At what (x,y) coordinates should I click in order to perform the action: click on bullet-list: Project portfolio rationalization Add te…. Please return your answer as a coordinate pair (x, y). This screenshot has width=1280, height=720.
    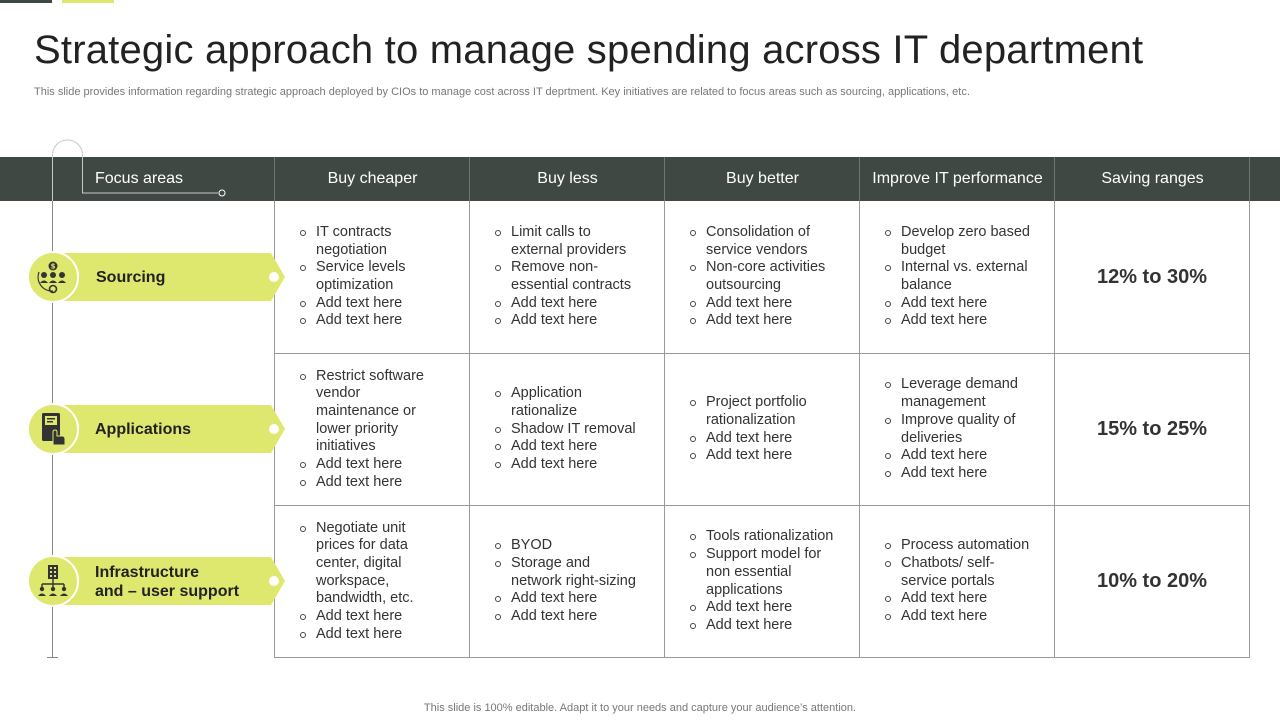
    Looking at the image, I should click on (762, 429).